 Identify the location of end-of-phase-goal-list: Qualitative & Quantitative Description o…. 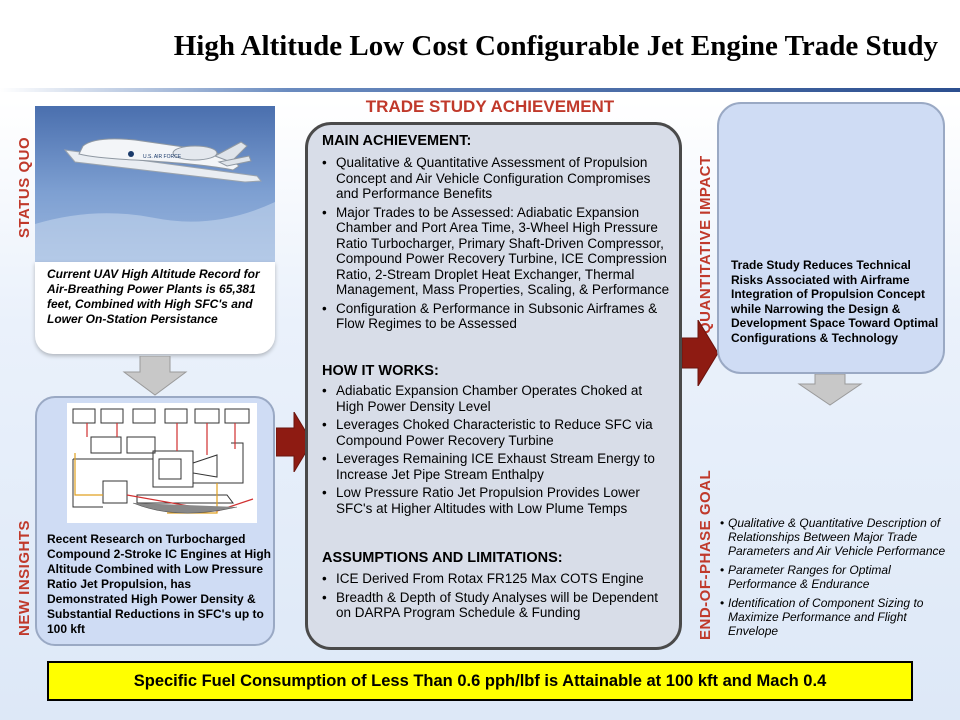
(838, 579).